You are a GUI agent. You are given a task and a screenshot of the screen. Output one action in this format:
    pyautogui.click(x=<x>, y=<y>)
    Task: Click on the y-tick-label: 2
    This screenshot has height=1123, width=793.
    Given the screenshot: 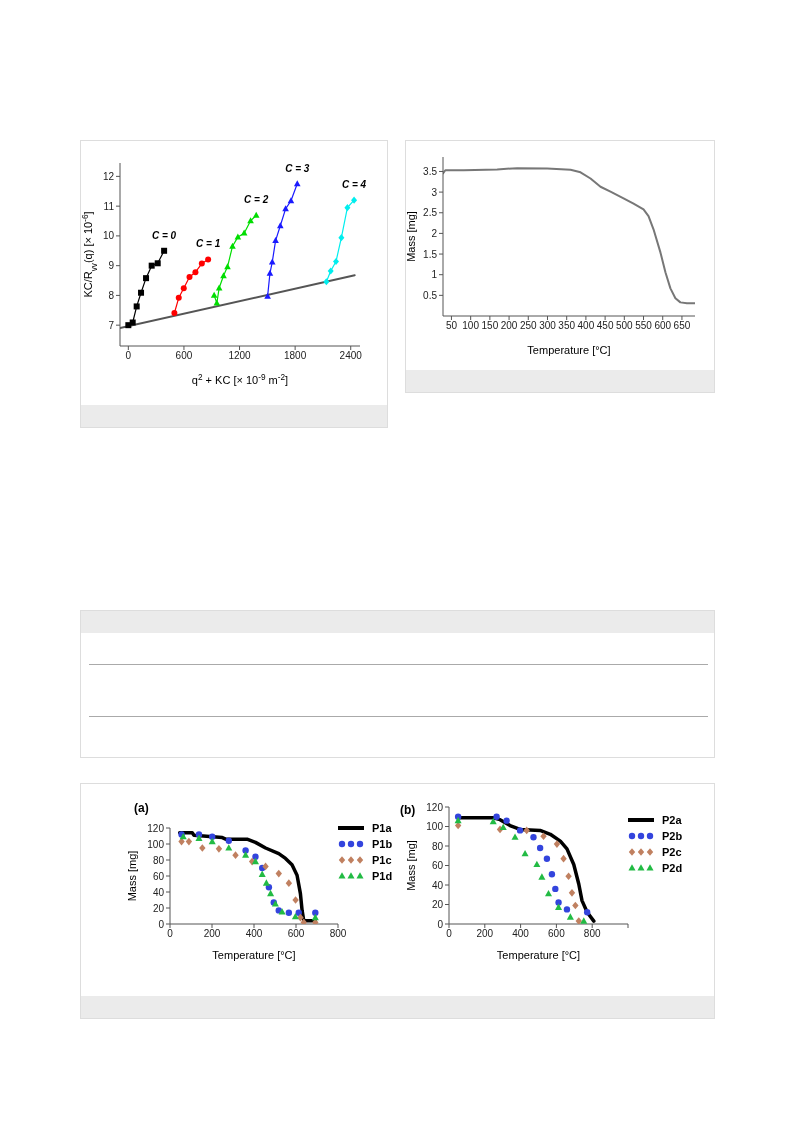 What is the action you would take?
    pyautogui.click(x=434, y=233)
    